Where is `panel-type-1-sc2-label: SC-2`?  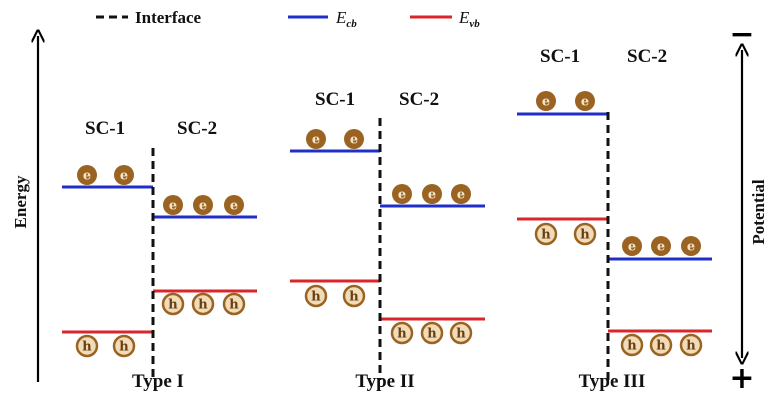 panel-type-1-sc2-label: SC-2 is located at coordinates (197, 128).